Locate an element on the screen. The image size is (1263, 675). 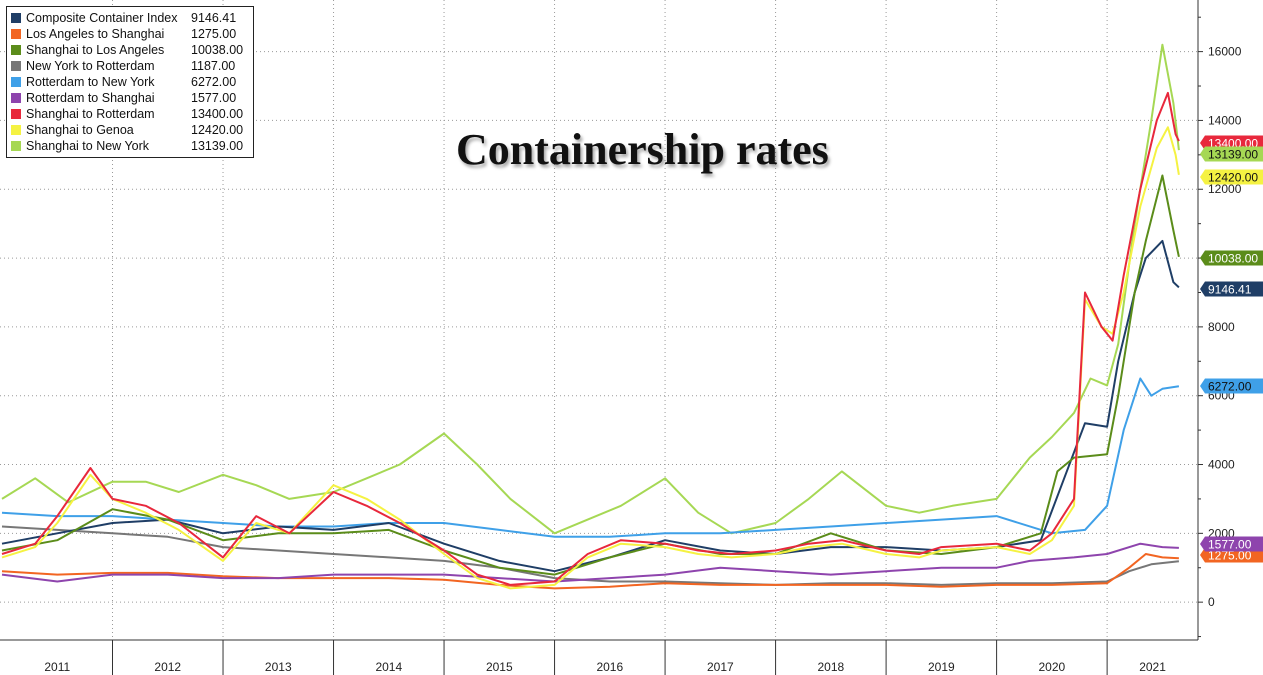
legend-series-value: 10038.00 is located at coordinates (217, 50).